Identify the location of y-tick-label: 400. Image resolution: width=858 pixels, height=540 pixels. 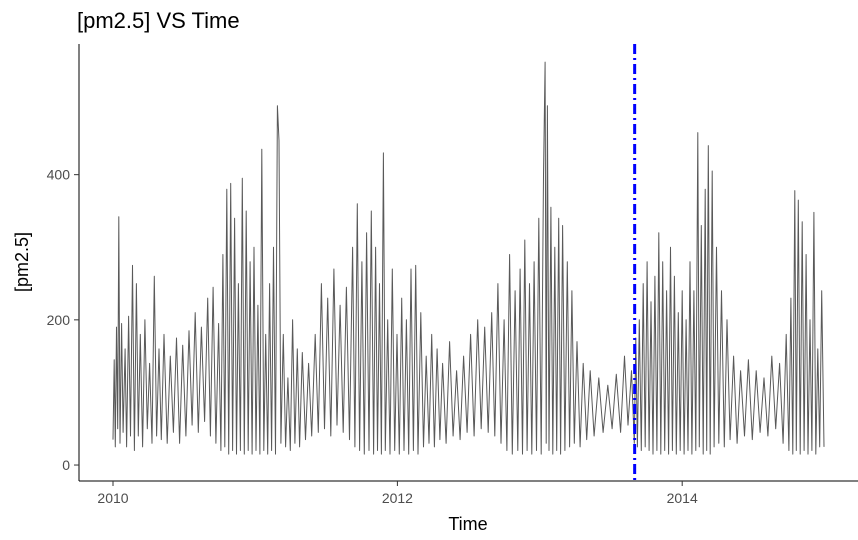
(59, 175).